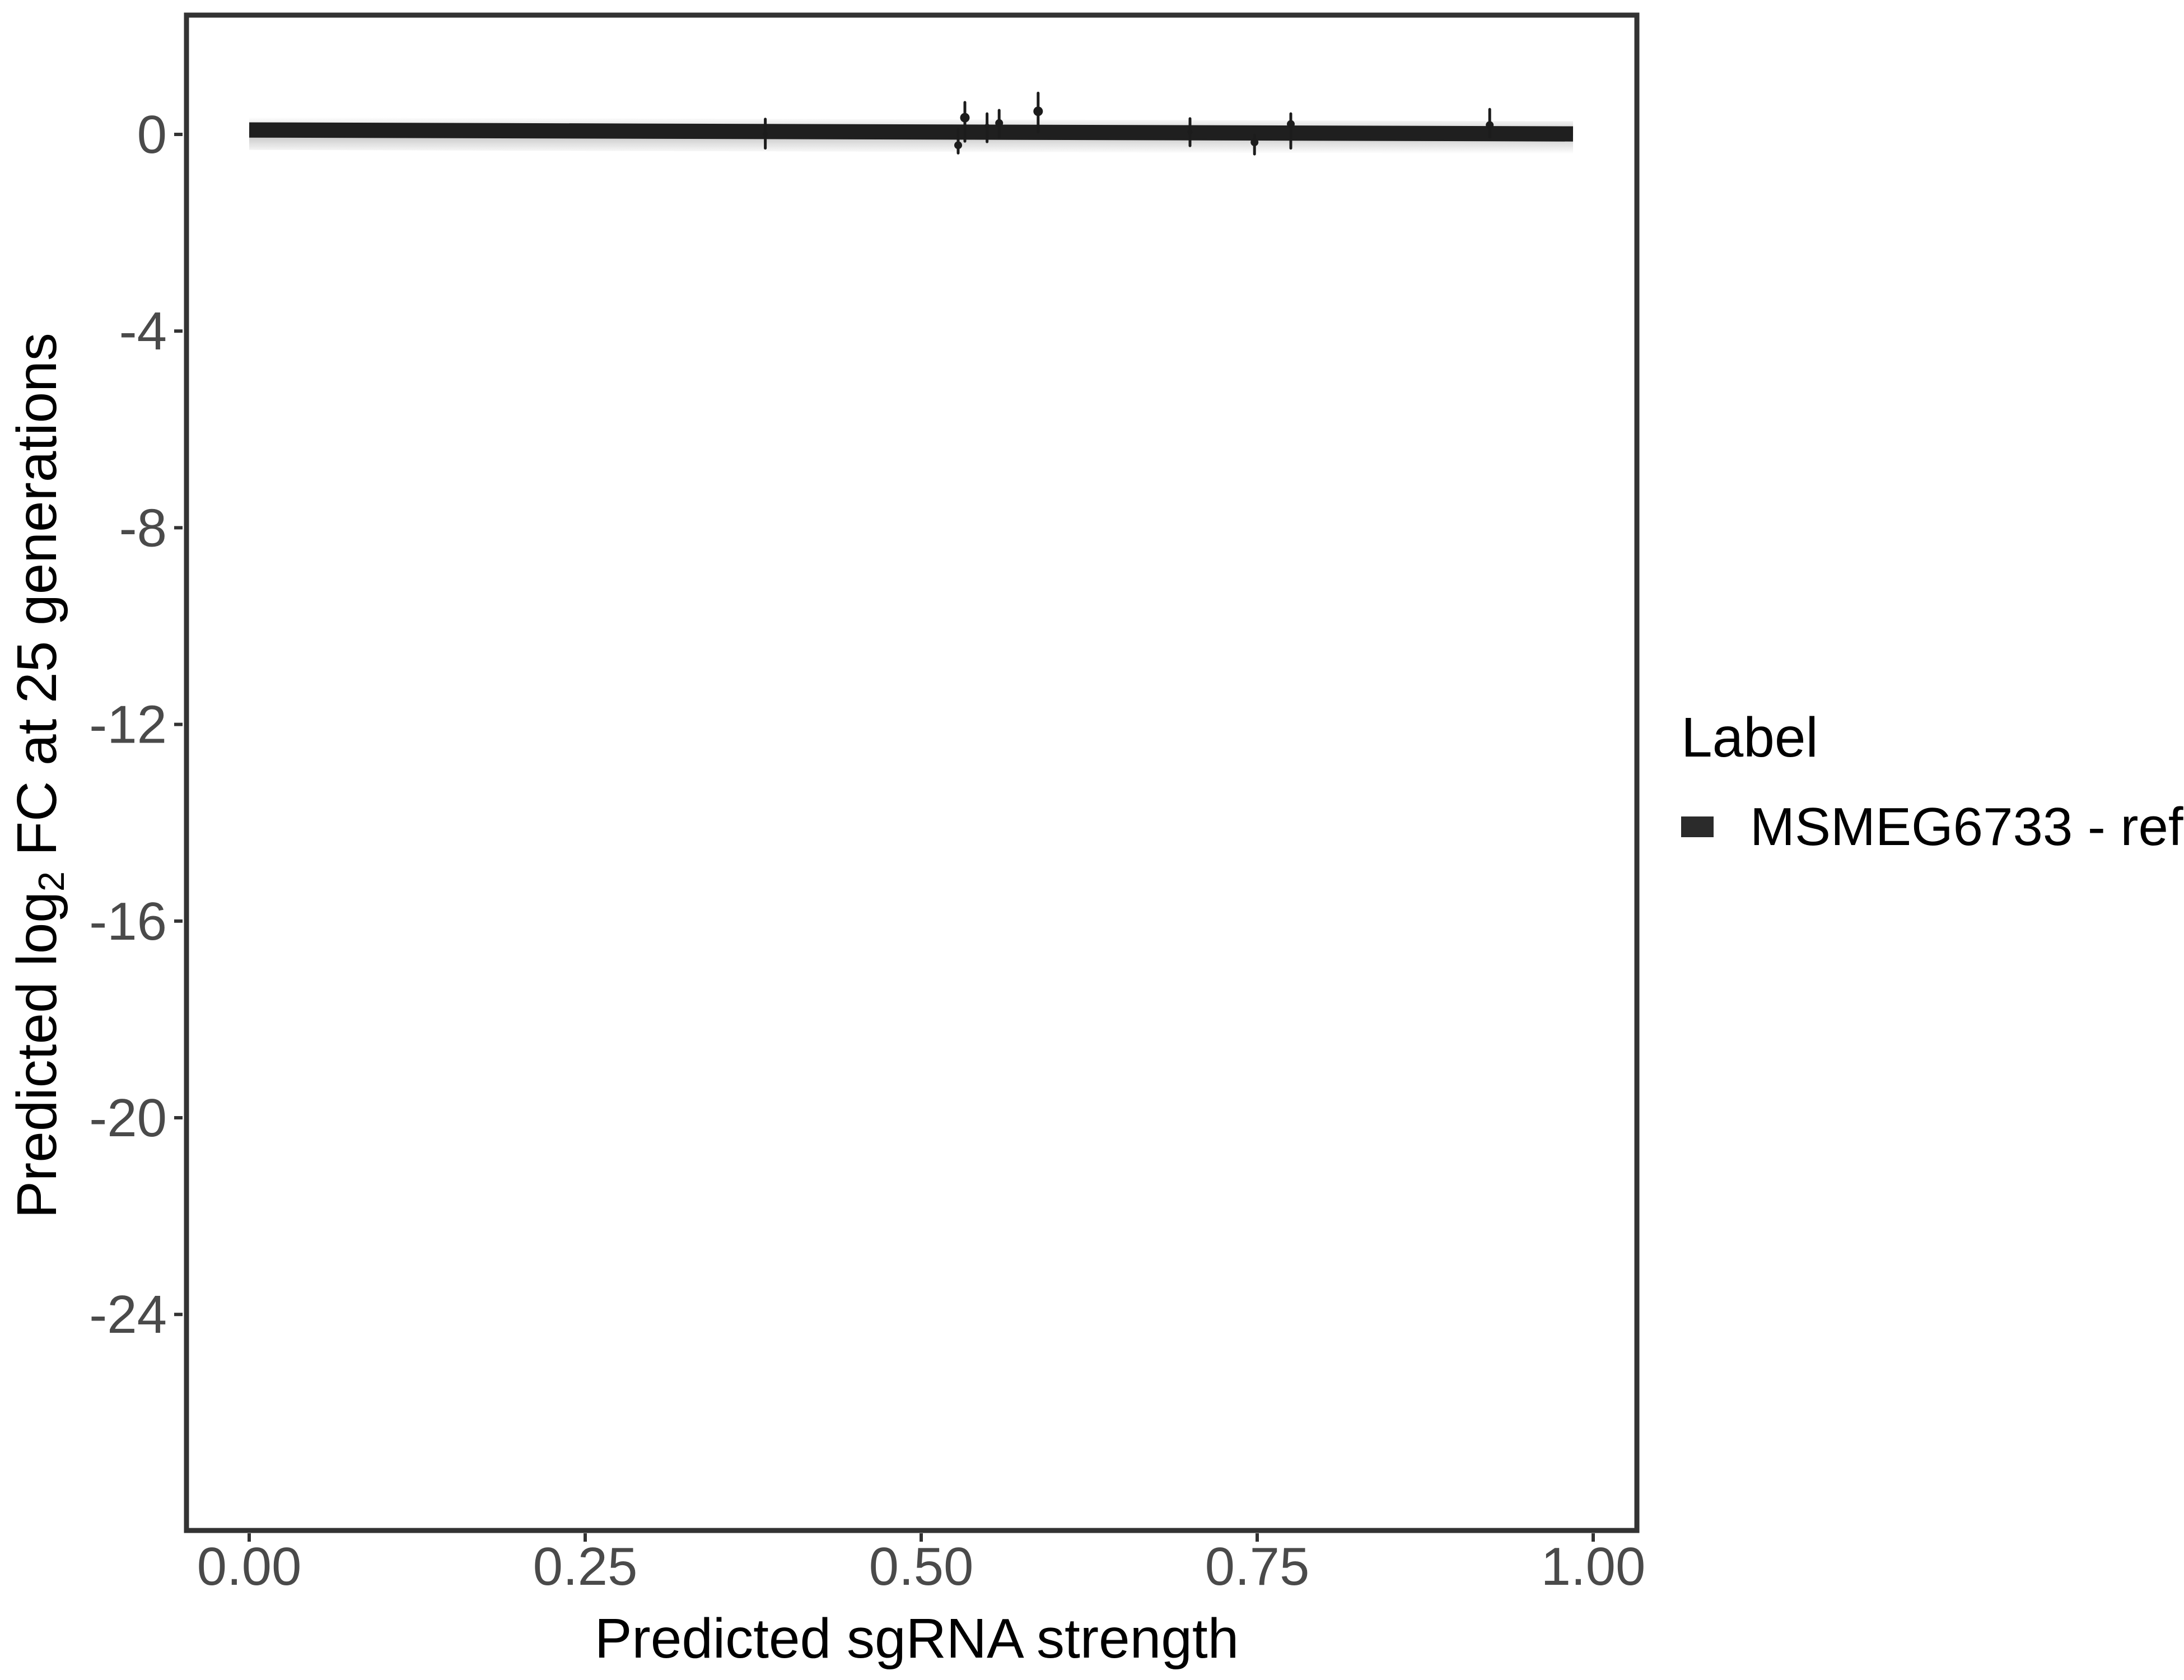 This screenshot has width=2184, height=1680. Describe the element at coordinates (128, 1118) in the screenshot. I see `y-tick-label: -20` at that location.